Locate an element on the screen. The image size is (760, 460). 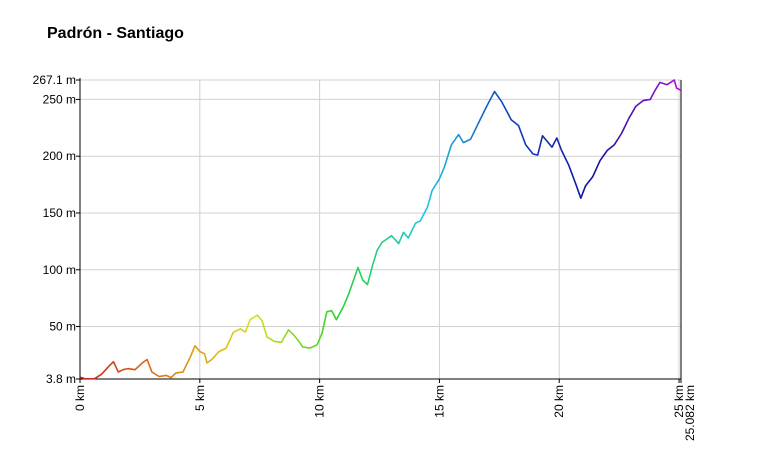
y-tick-labels: 3.8 m 50 m 100 m 150 m 200 m 250 m 267.1 m is located at coordinates (54, 229).